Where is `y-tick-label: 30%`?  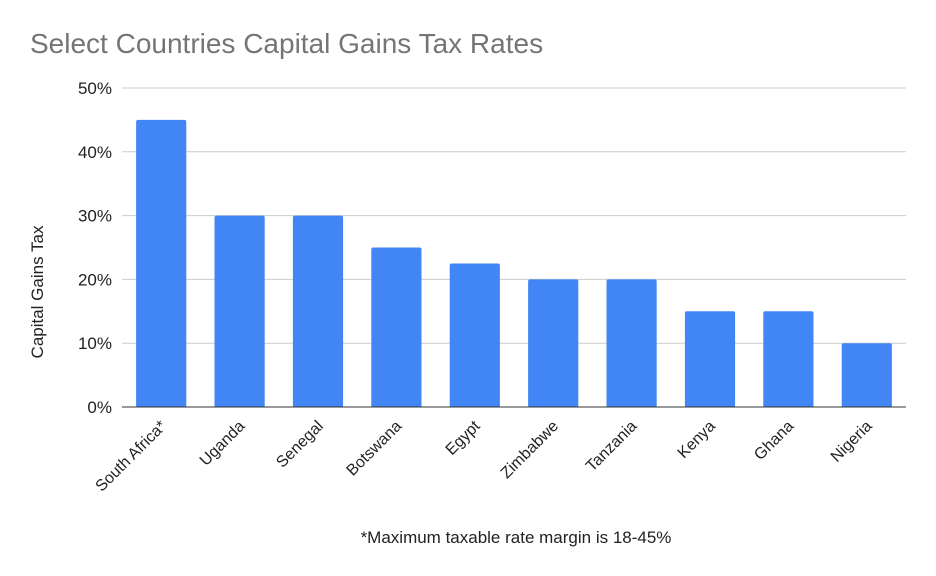 y-tick-label: 30% is located at coordinates (95, 216).